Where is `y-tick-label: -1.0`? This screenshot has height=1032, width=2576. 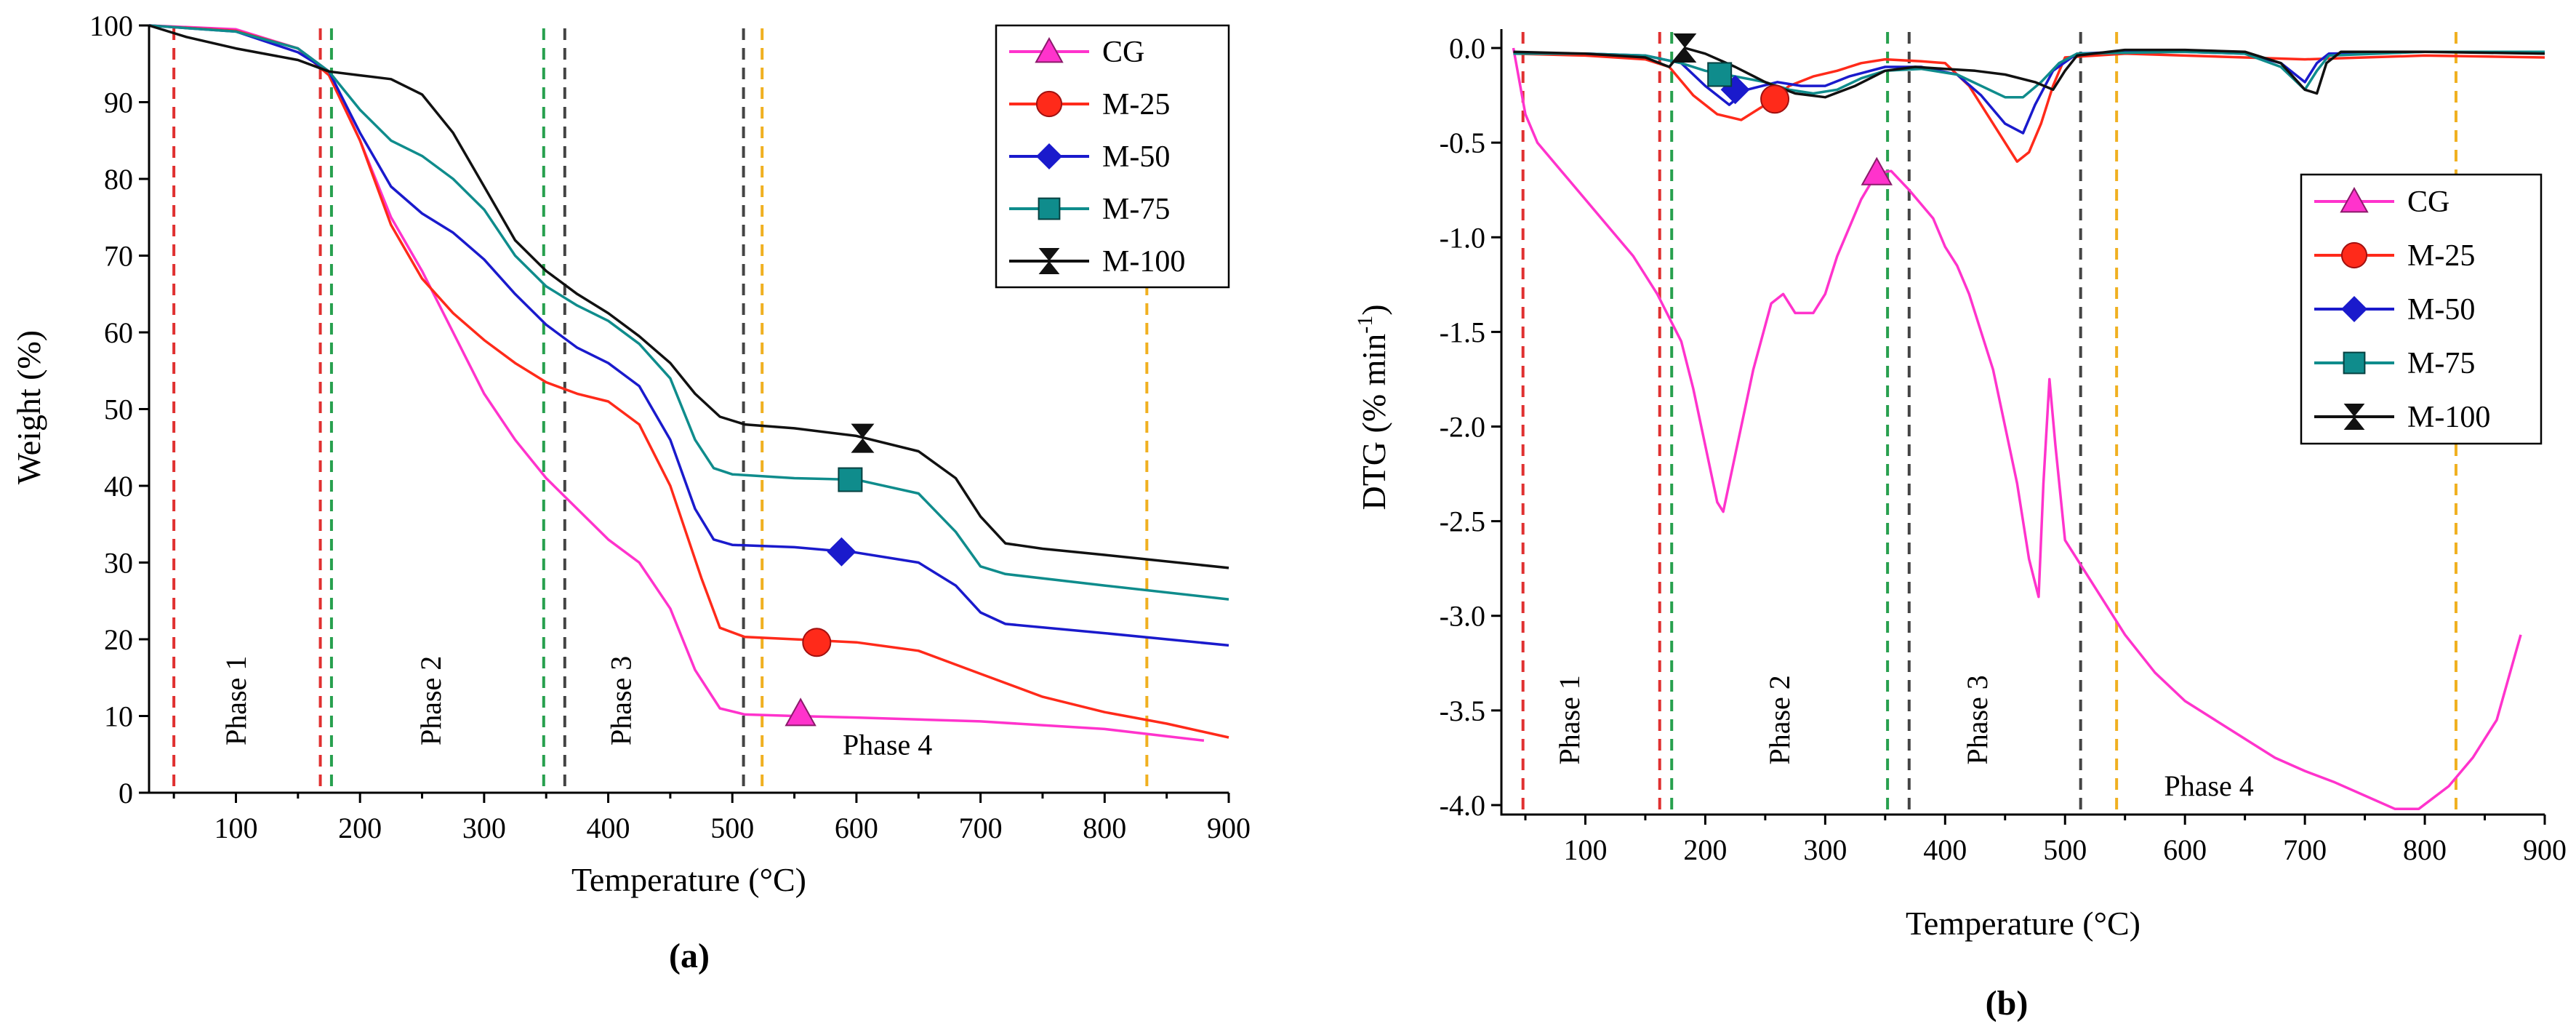 y-tick-label: -1.0 is located at coordinates (1462, 237).